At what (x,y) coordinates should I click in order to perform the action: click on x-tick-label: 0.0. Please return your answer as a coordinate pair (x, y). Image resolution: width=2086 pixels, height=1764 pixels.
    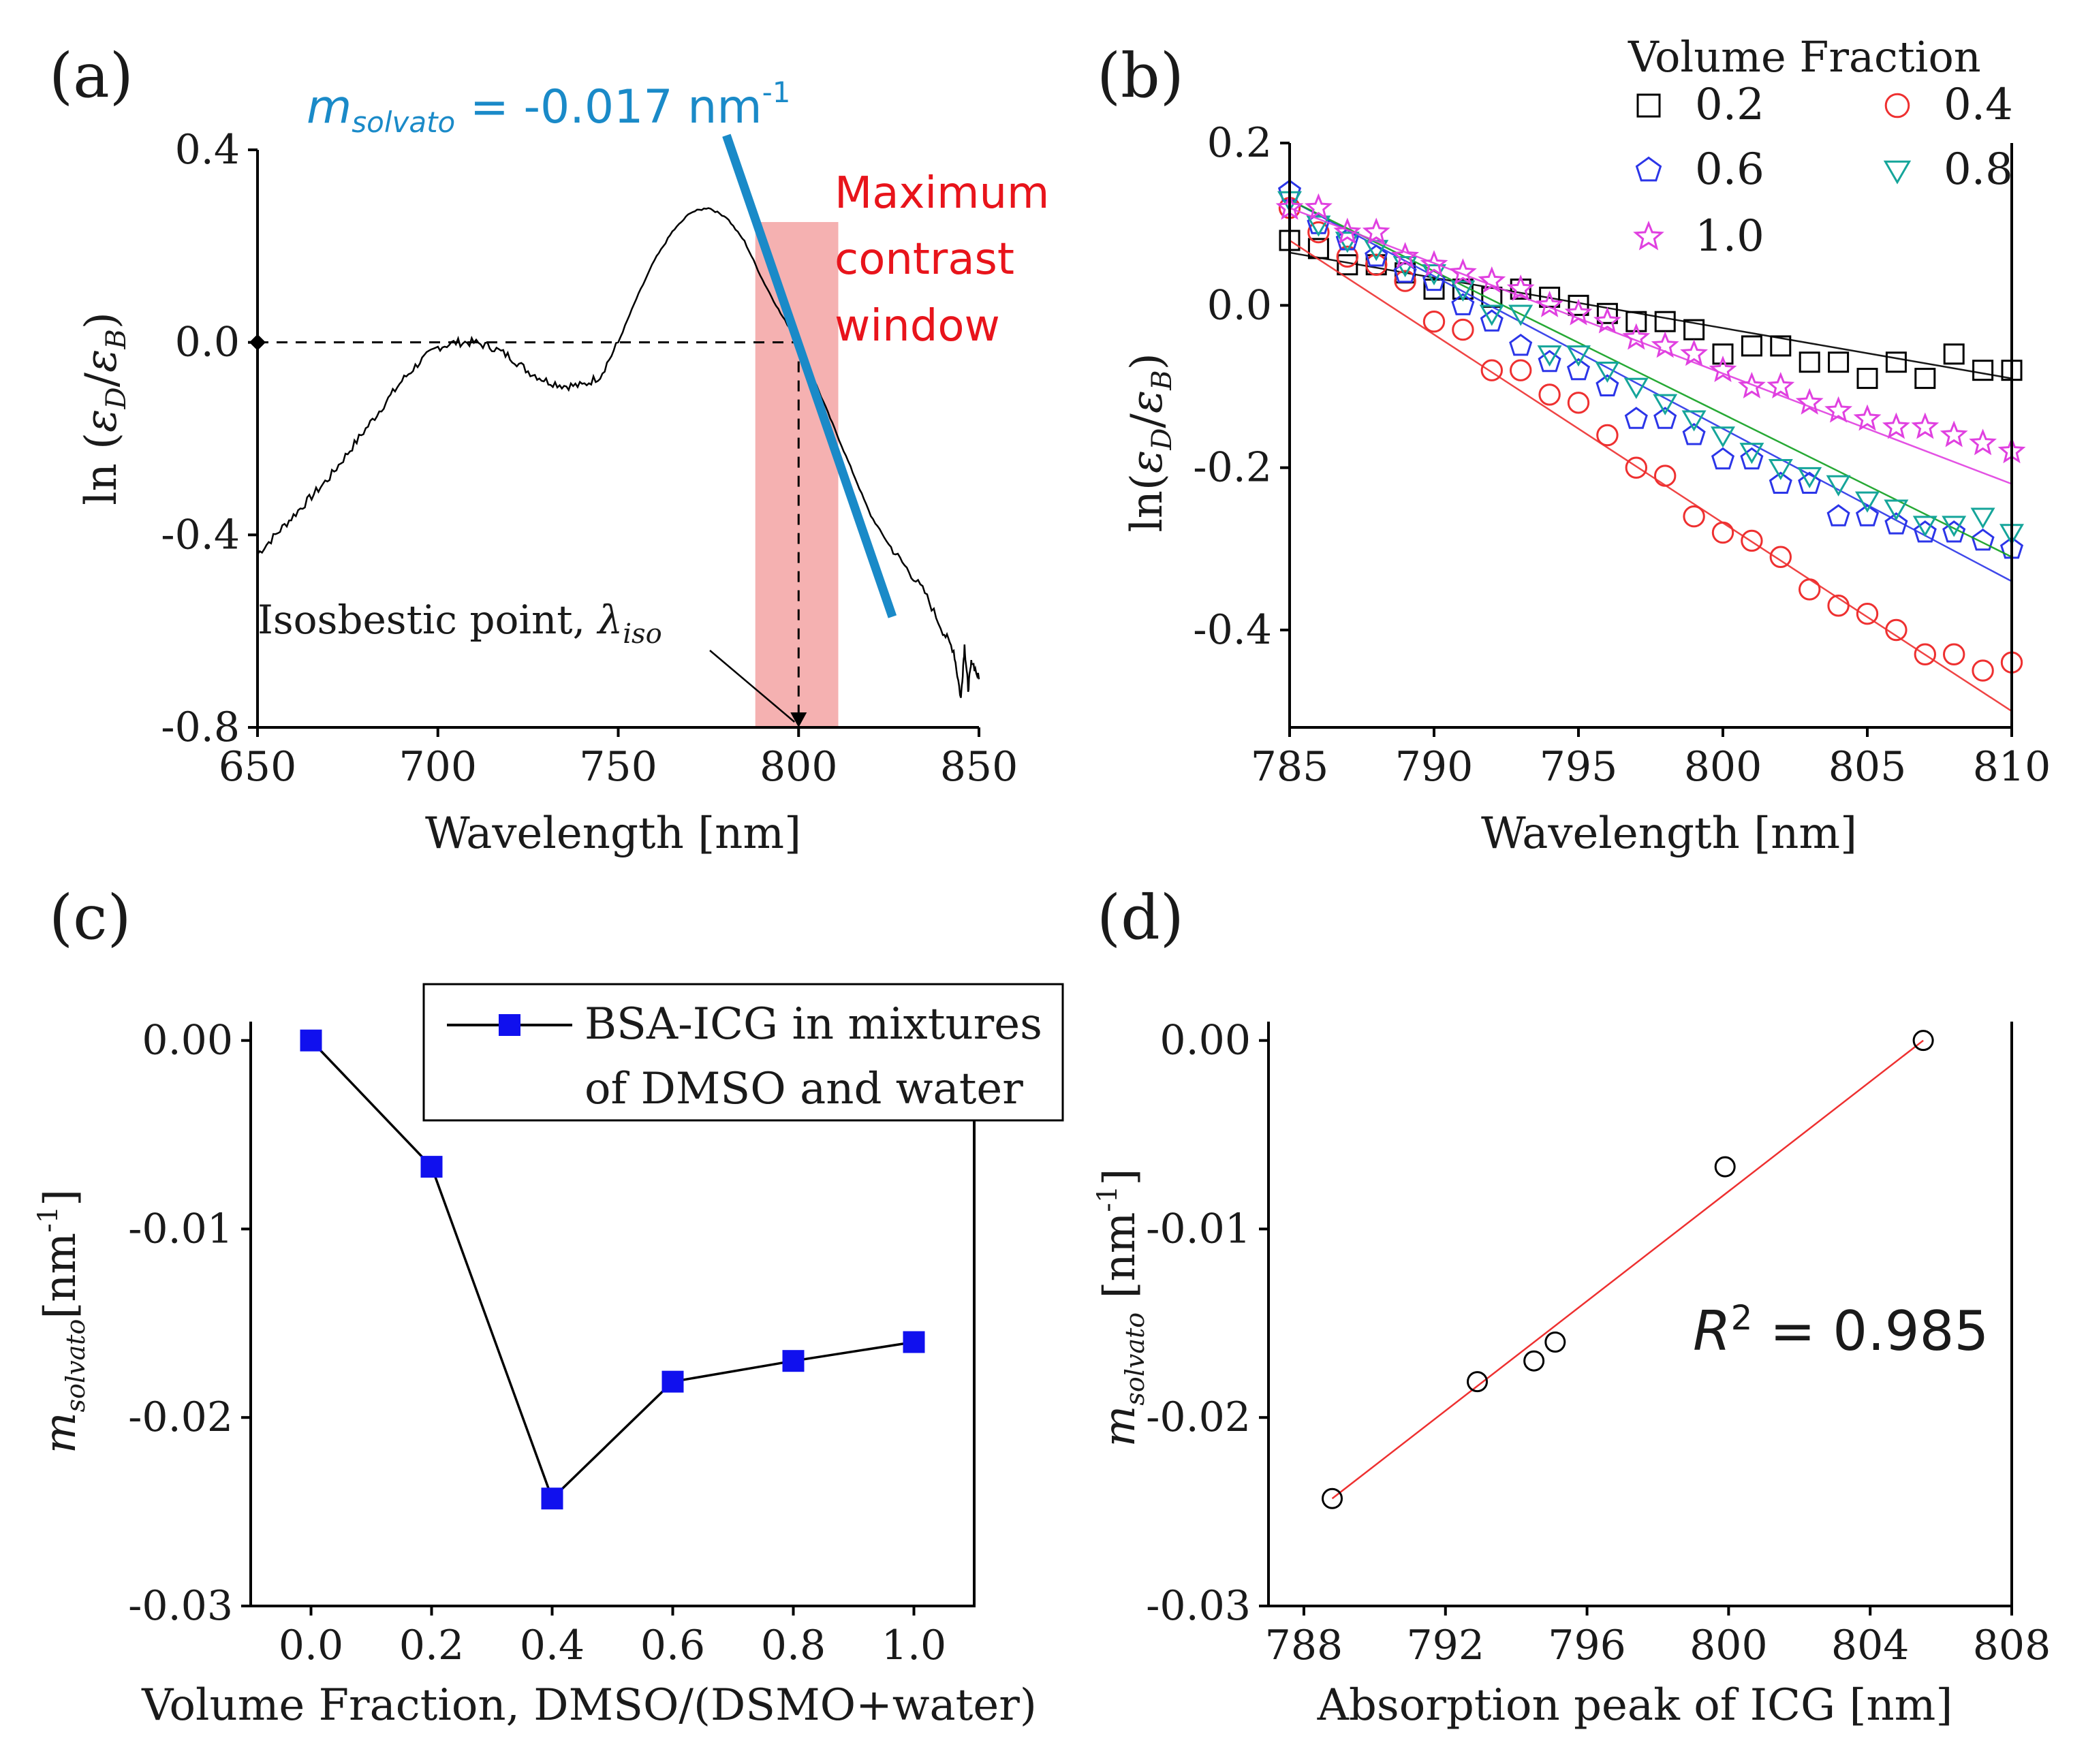
    Looking at the image, I should click on (311, 1645).